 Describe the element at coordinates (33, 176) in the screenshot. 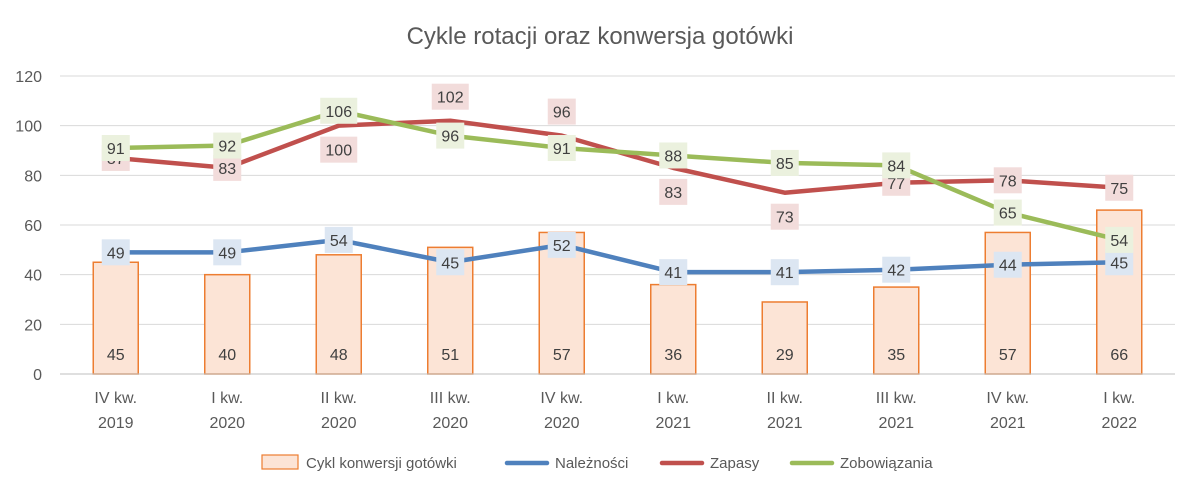

I see `y-tick-label: 80` at that location.